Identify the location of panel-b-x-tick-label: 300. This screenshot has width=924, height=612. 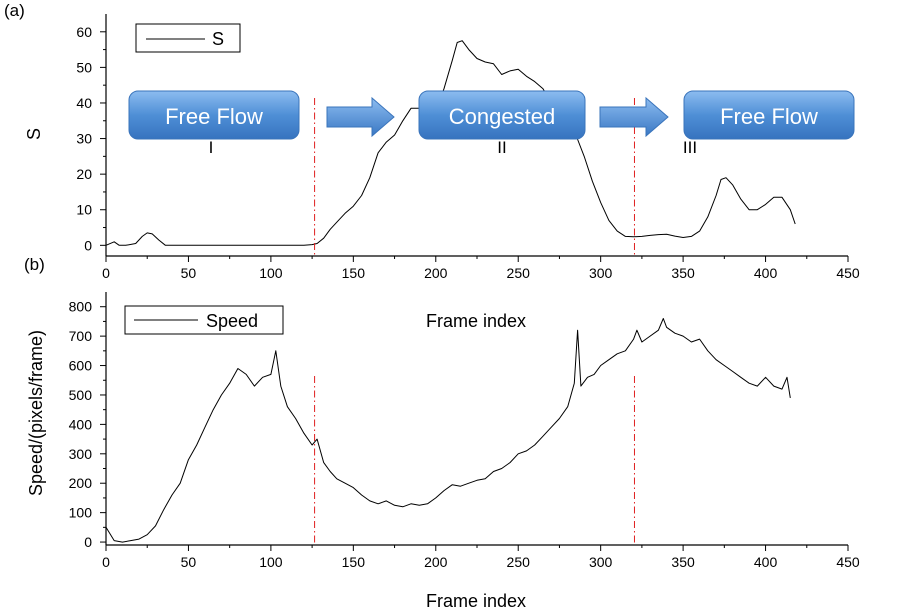
(601, 562).